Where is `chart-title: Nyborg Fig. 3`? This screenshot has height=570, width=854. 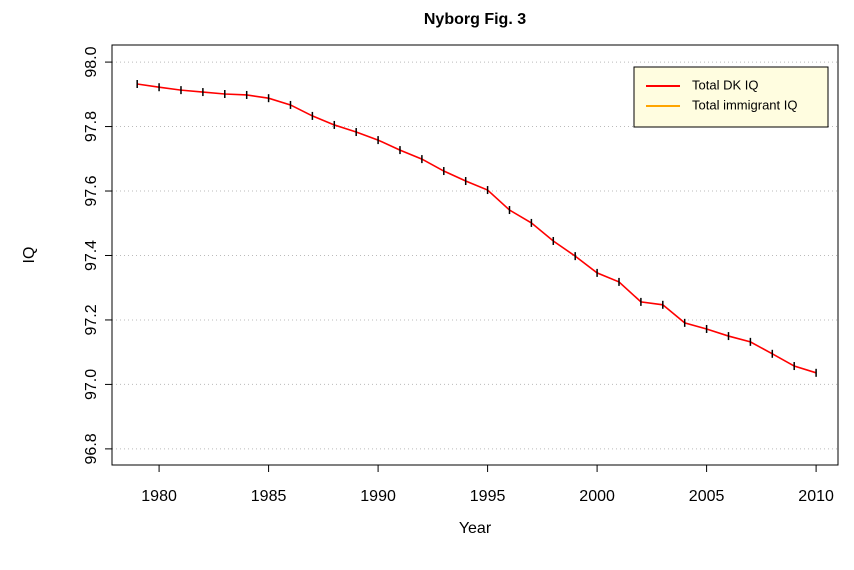
chart-title: Nyborg Fig. 3 is located at coordinates (475, 19).